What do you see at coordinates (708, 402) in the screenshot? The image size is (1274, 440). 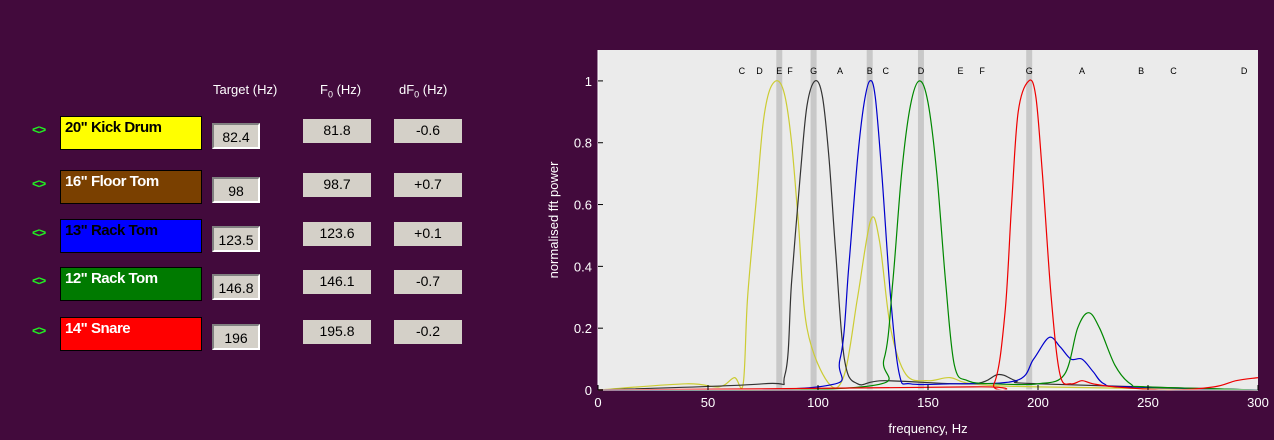 I see `x-tick-label: 50` at bounding box center [708, 402].